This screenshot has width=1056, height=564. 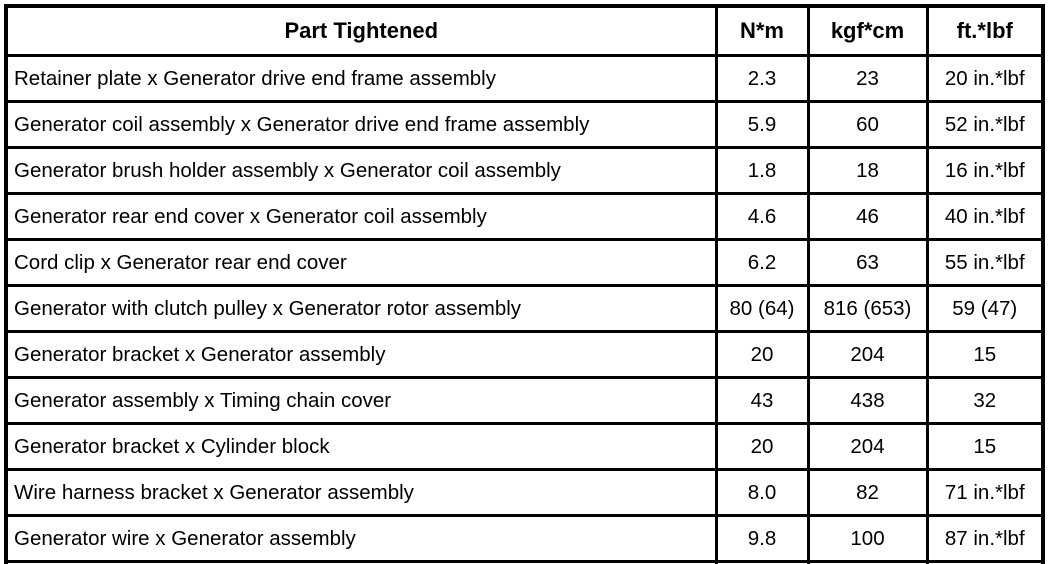 I want to click on nm-cell: 9.8, so click(x=762, y=538).